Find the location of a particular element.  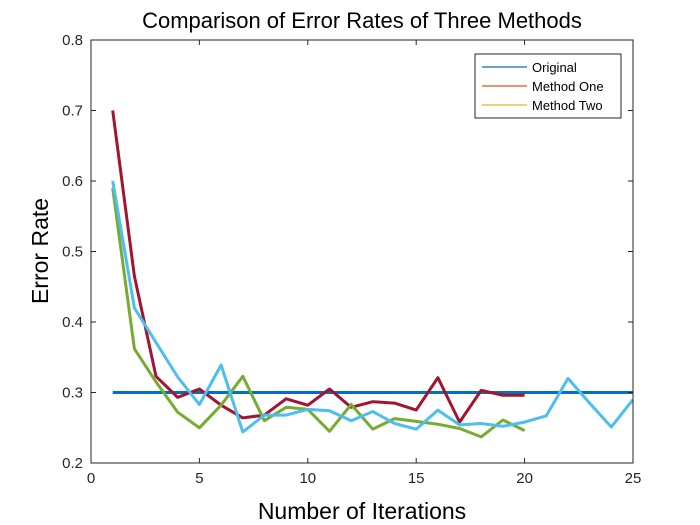

y-axis-label: Error Rate is located at coordinates (40, 251).